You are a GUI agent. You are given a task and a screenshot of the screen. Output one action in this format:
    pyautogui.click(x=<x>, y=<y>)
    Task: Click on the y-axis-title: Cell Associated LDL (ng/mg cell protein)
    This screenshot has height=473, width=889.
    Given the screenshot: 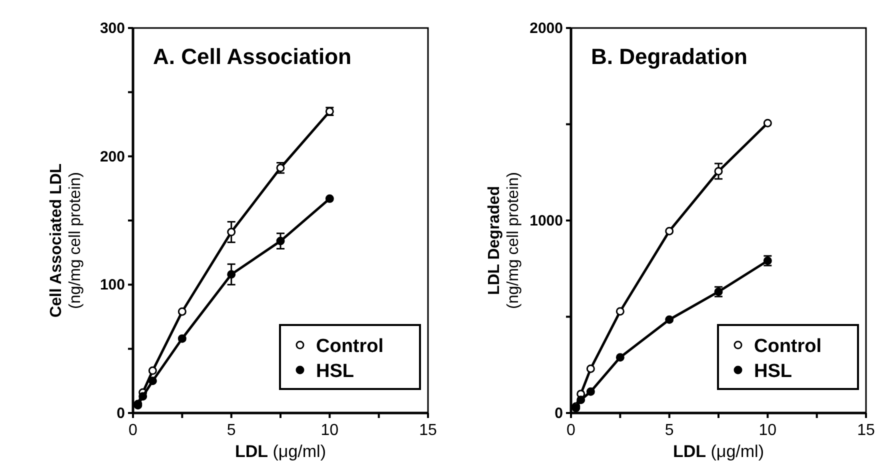 What is the action you would take?
    pyautogui.click(x=66, y=240)
    